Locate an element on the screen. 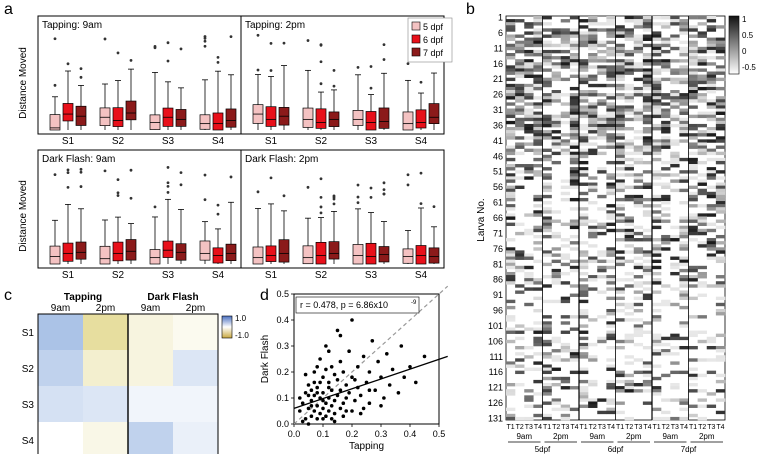  a-box is located at coordinates (358, 254).